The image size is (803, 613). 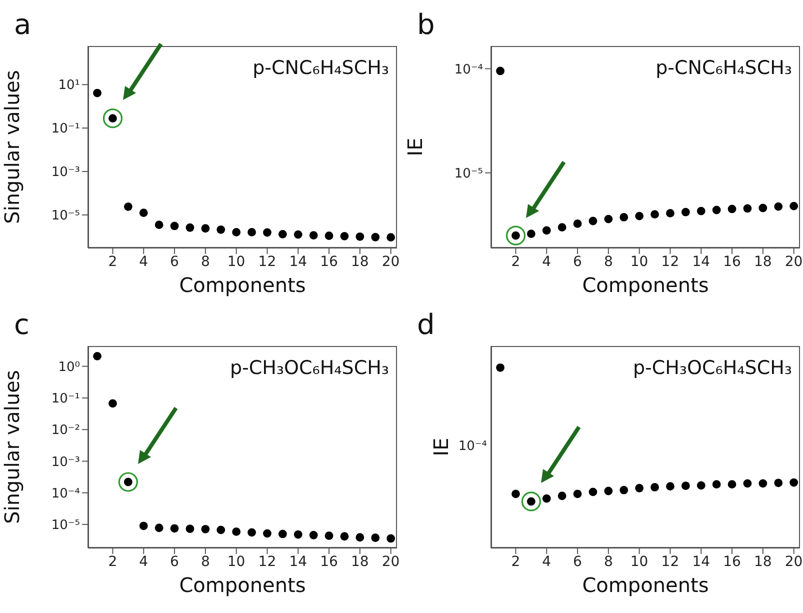 What do you see at coordinates (69, 86) in the screenshot?
I see `y-tick-label: 10¹` at bounding box center [69, 86].